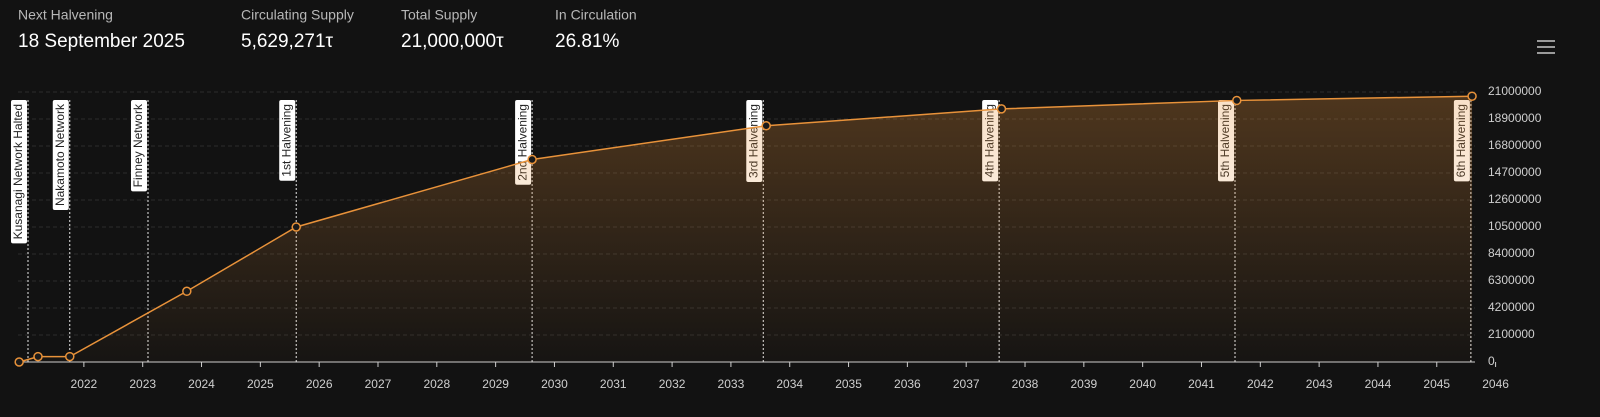 The height and width of the screenshot is (417, 1600). Describe the element at coordinates (287, 41) in the screenshot. I see `stat-value: 5,629,271τ` at that location.